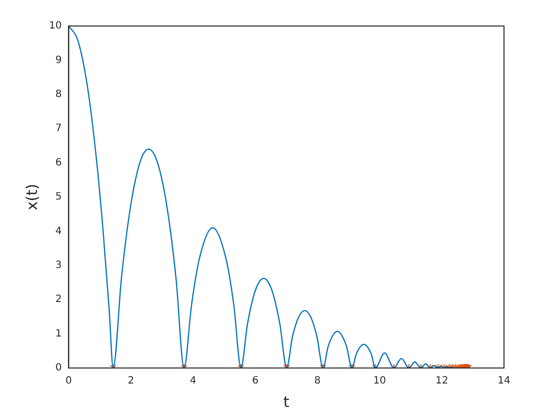  I want to click on y-tick-label: 1, so click(58, 334).